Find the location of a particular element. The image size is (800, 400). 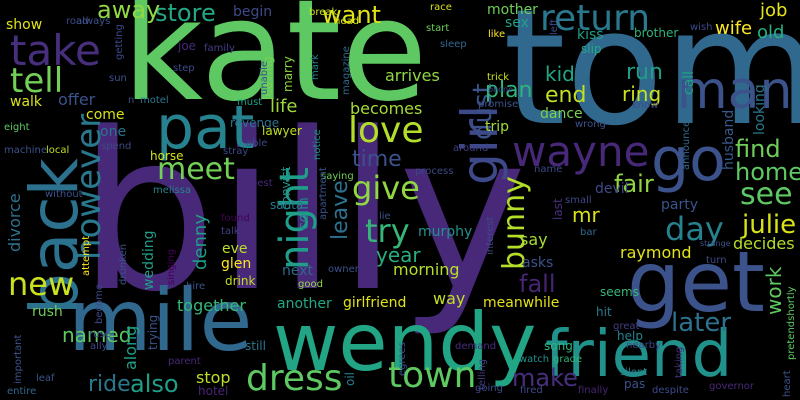

word-owner: owner is located at coordinates (343, 269).